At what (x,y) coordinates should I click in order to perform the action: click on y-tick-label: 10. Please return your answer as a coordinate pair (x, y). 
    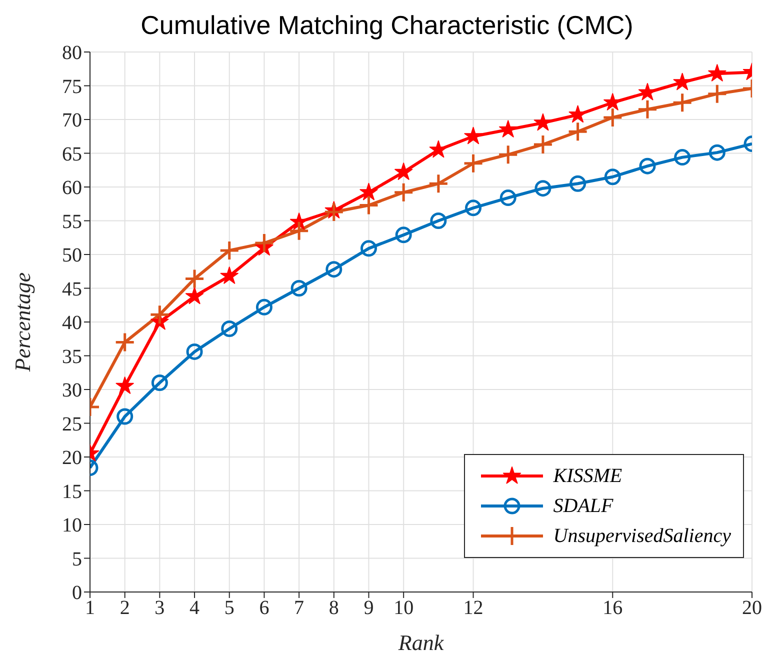
    Looking at the image, I should click on (72, 525).